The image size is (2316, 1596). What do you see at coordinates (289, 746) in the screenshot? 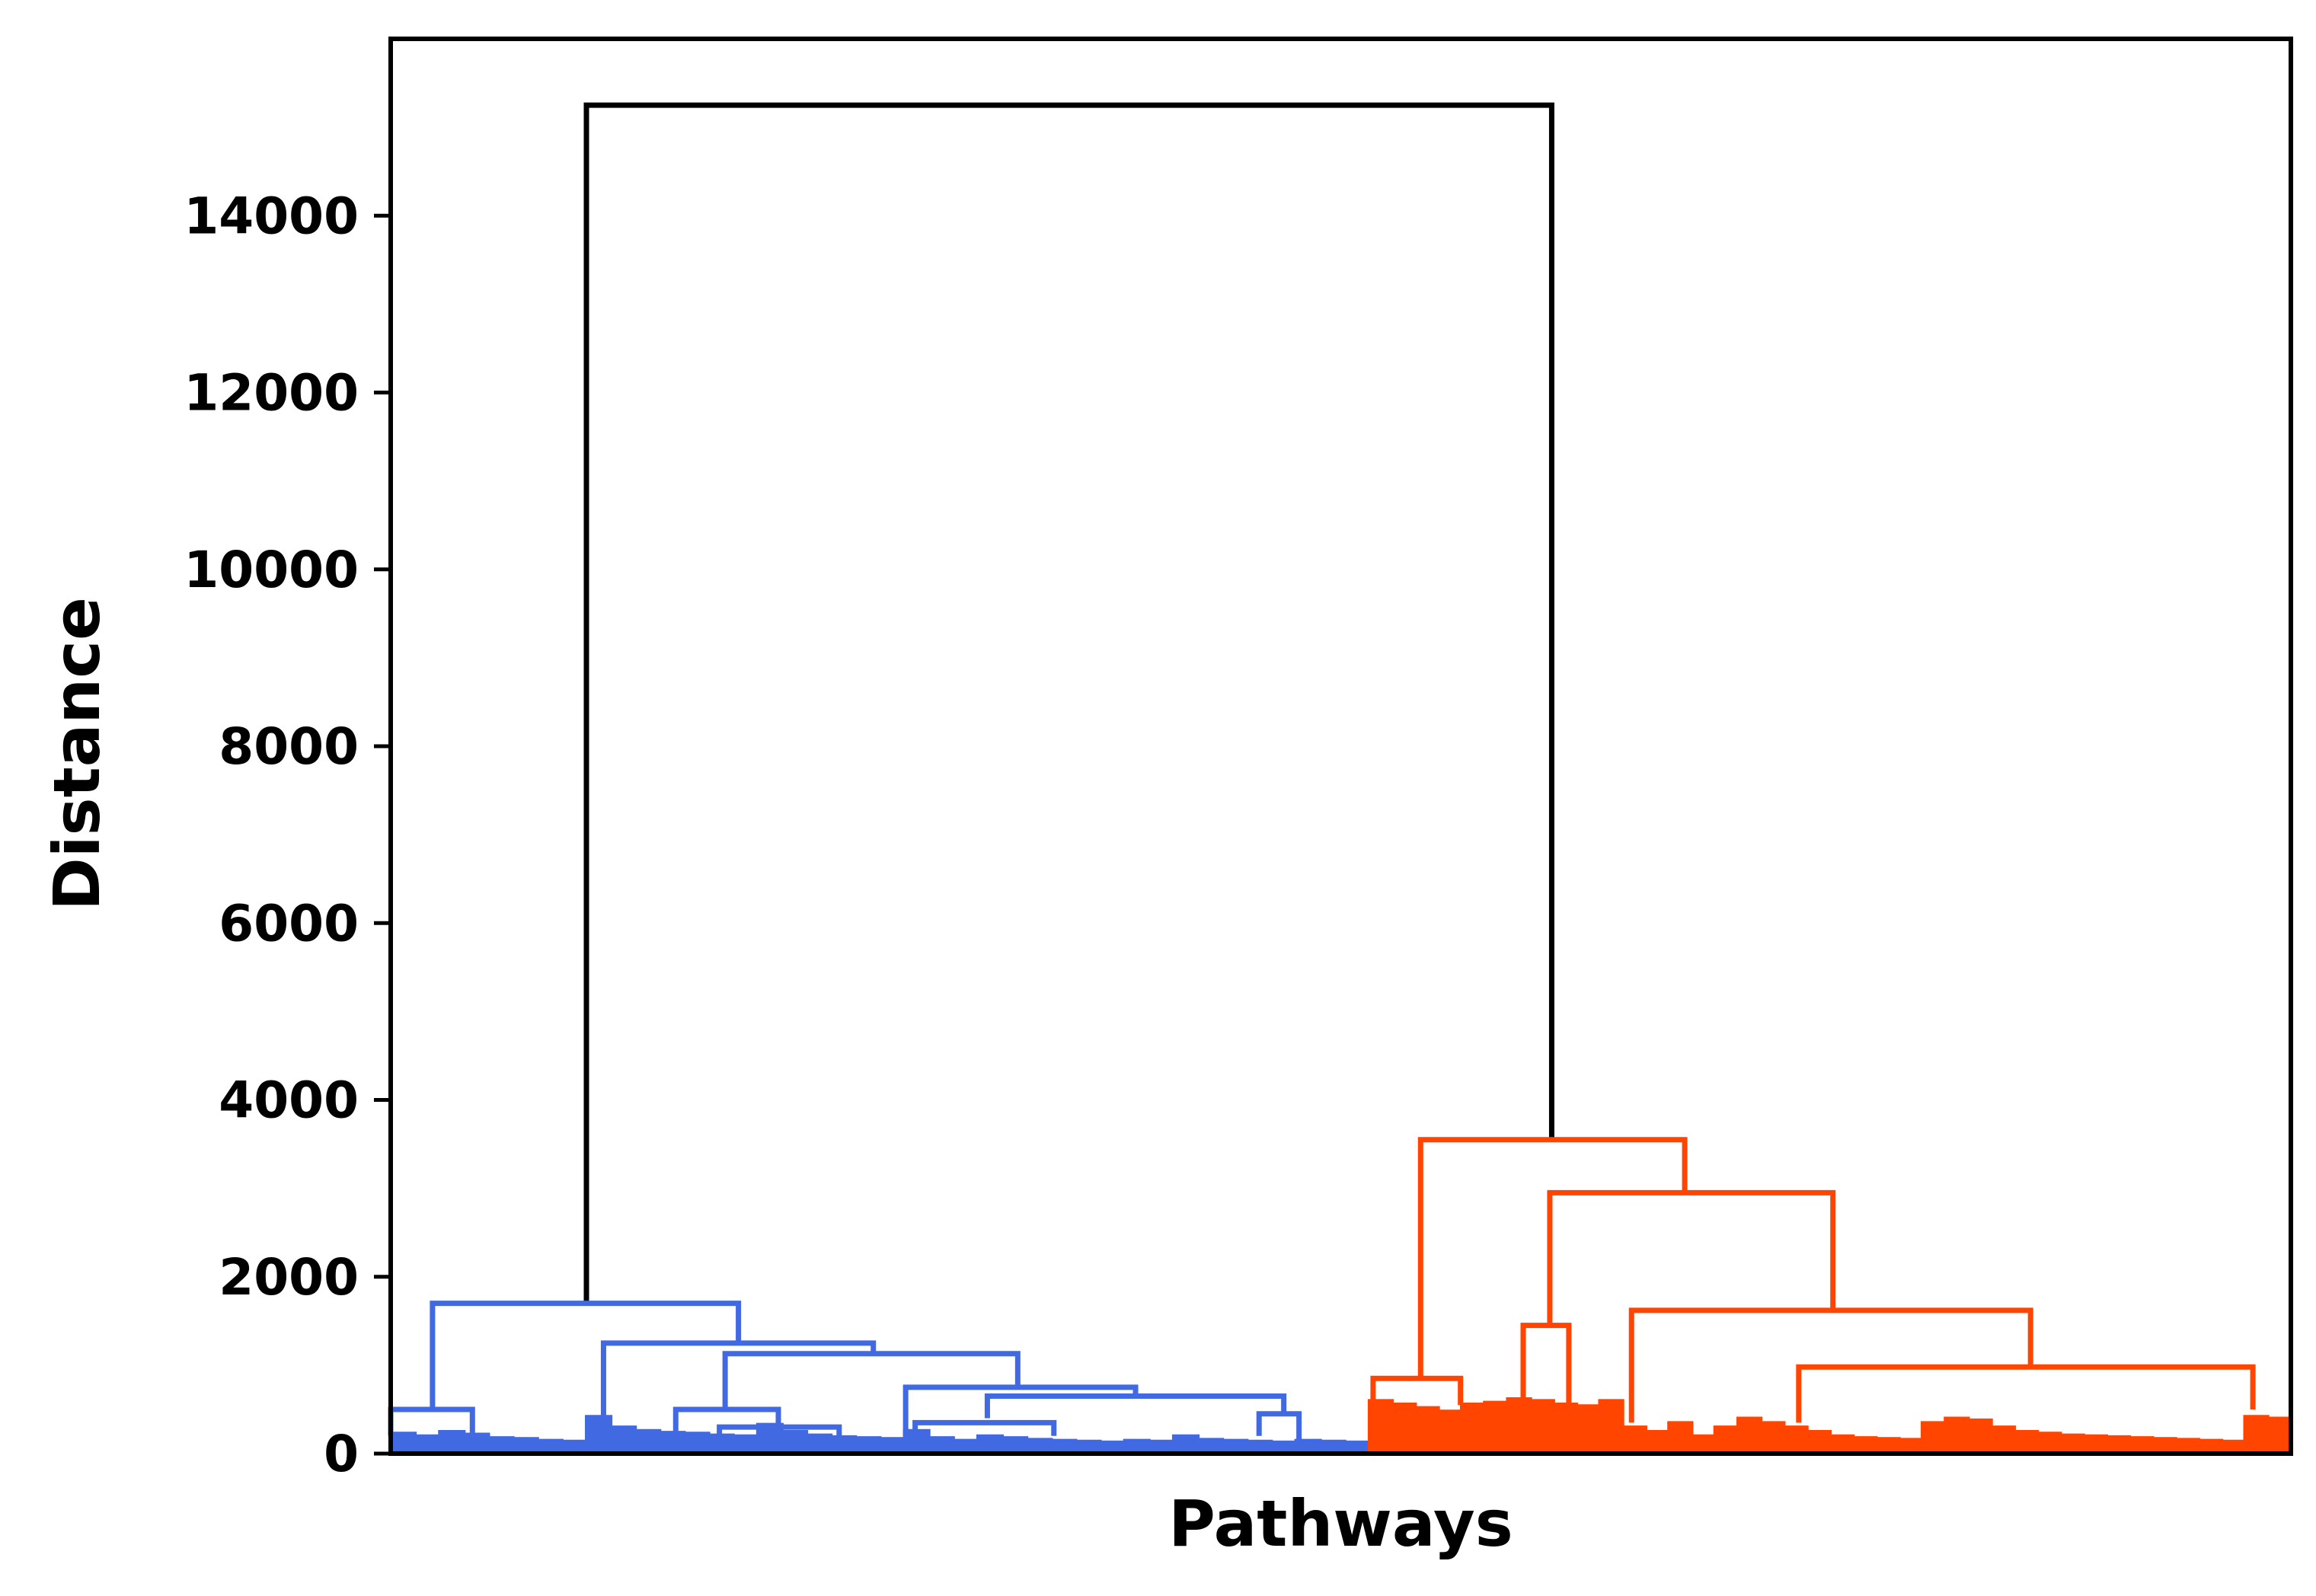
I see `y-tick-label: 8000` at bounding box center [289, 746].